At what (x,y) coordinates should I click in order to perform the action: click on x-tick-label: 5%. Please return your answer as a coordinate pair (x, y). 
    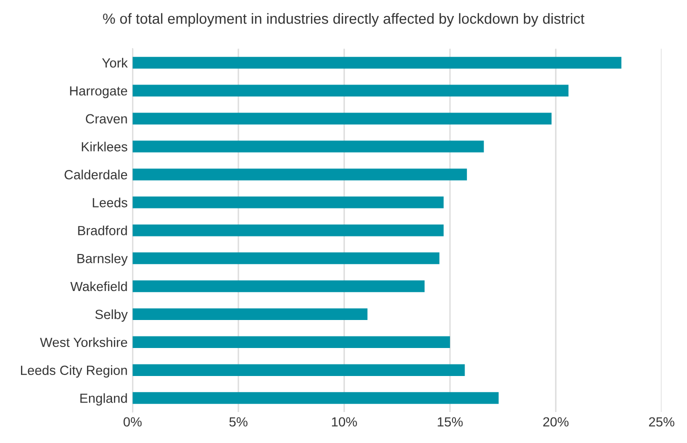
    Looking at the image, I should click on (238, 422).